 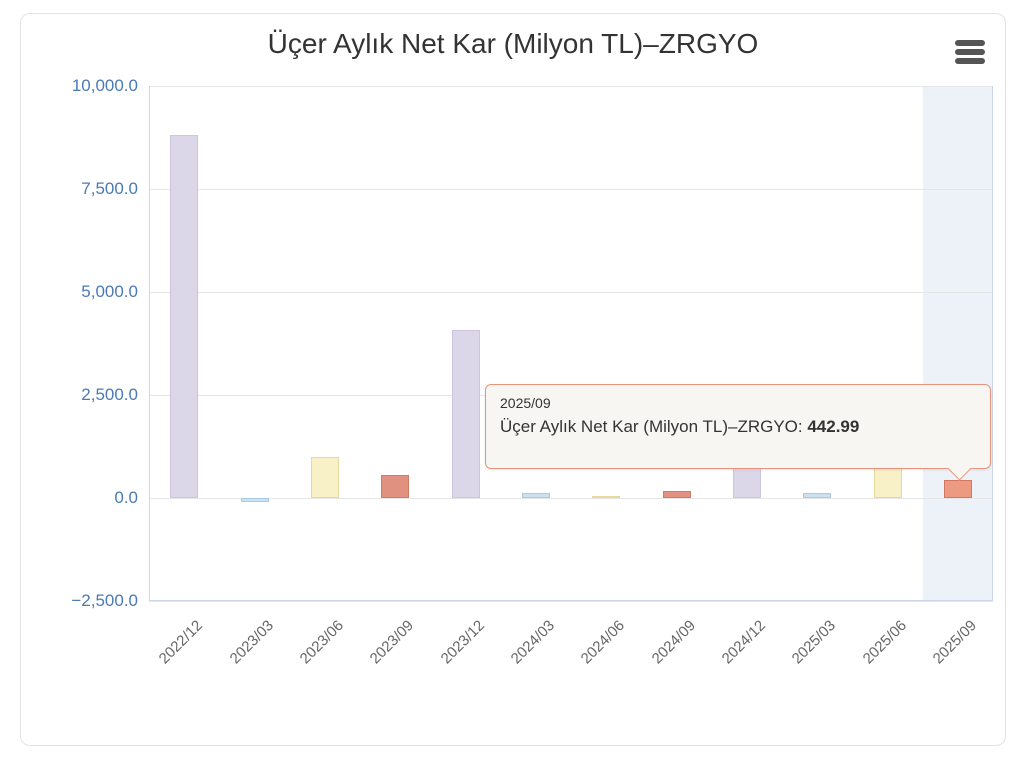 What do you see at coordinates (324, 477) in the screenshot?
I see `bar-2023/06` at bounding box center [324, 477].